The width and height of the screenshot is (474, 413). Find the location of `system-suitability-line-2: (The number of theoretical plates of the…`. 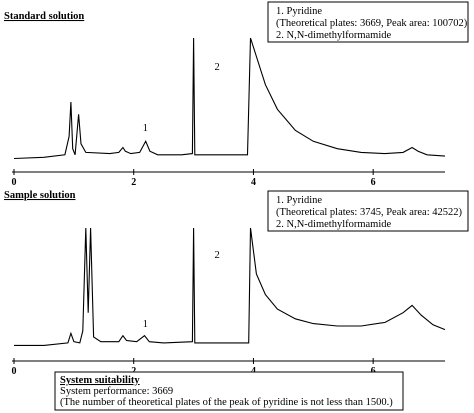

system-suitability-line-2: (The number of theoretical plates of the… is located at coordinates (226, 402).